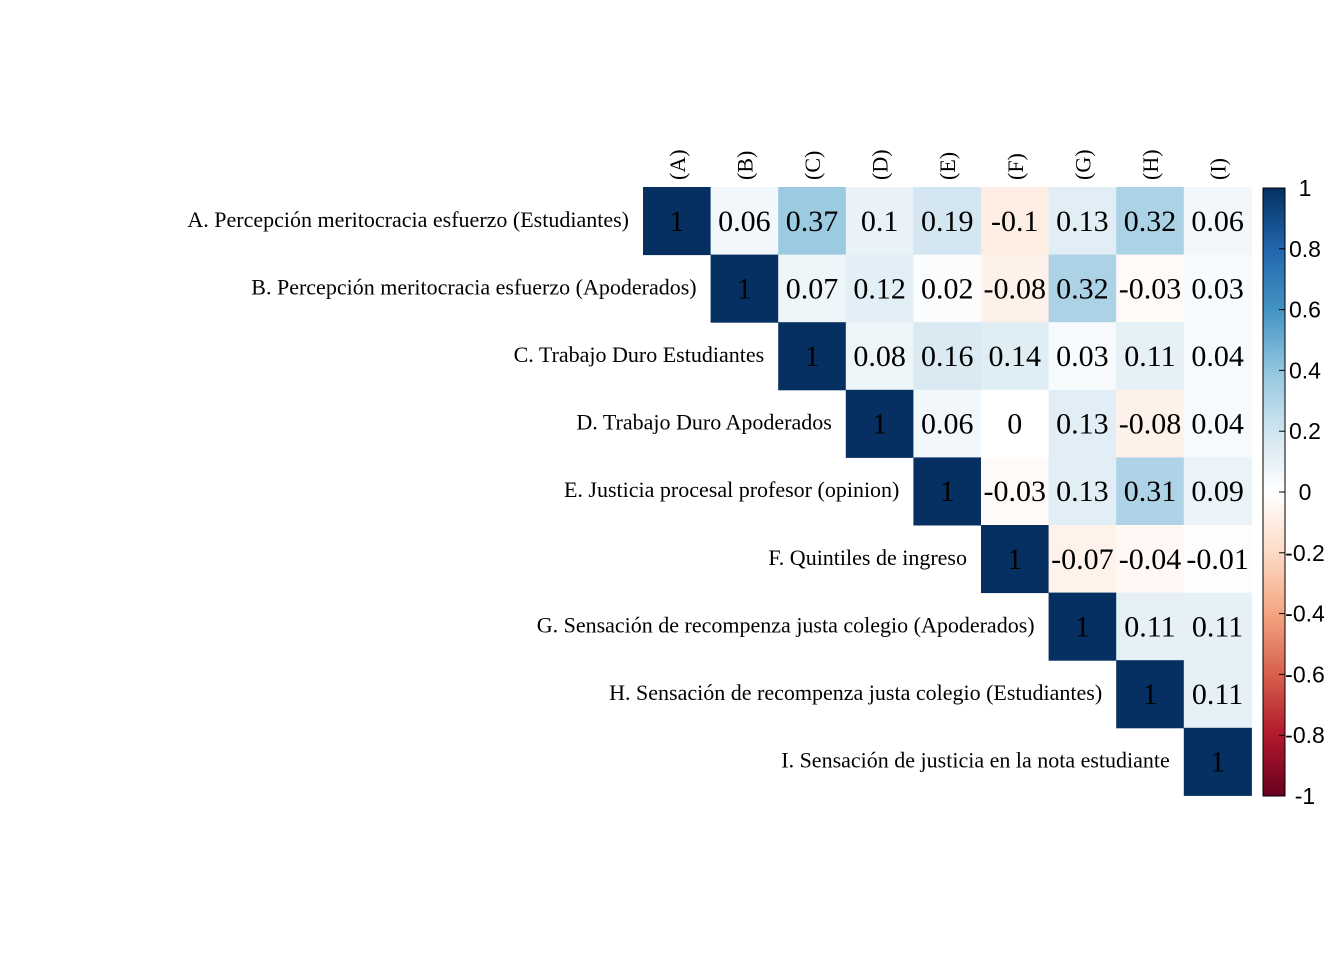 This screenshot has height=960, width=1344. What do you see at coordinates (1305, 431) in the screenshot?
I see `legend-tick-label: 0.2` at bounding box center [1305, 431].